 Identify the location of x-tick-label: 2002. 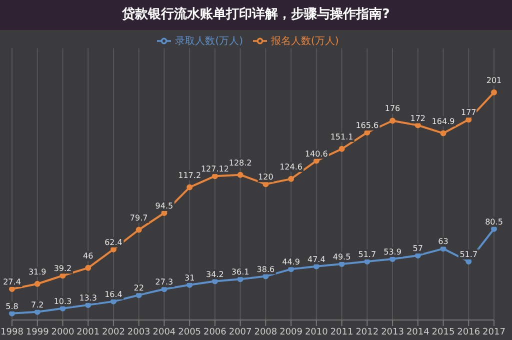
(113, 332).